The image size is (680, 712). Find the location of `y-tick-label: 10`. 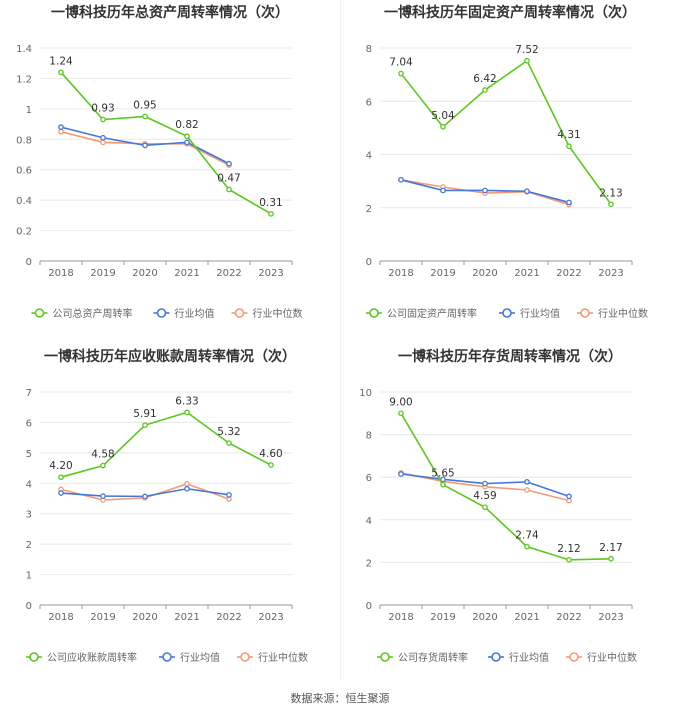

y-tick-label: 10 is located at coordinates (365, 393).